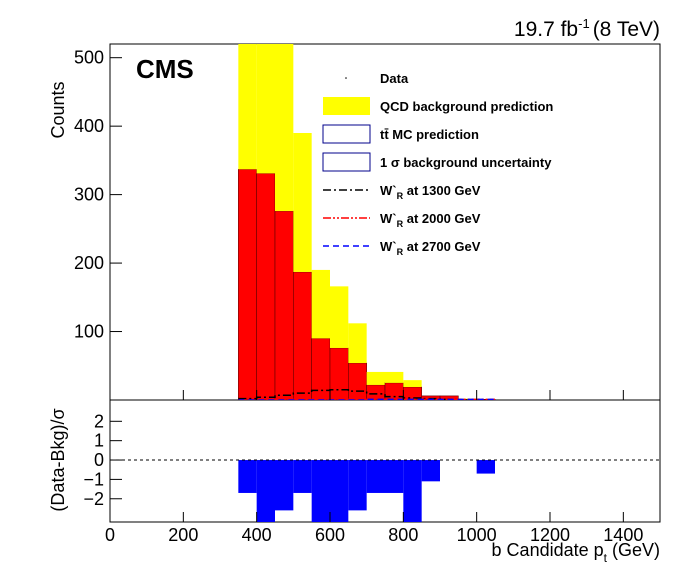 This screenshot has height=577, width=696. I want to click on y-tick-label: 0, so click(99, 460).